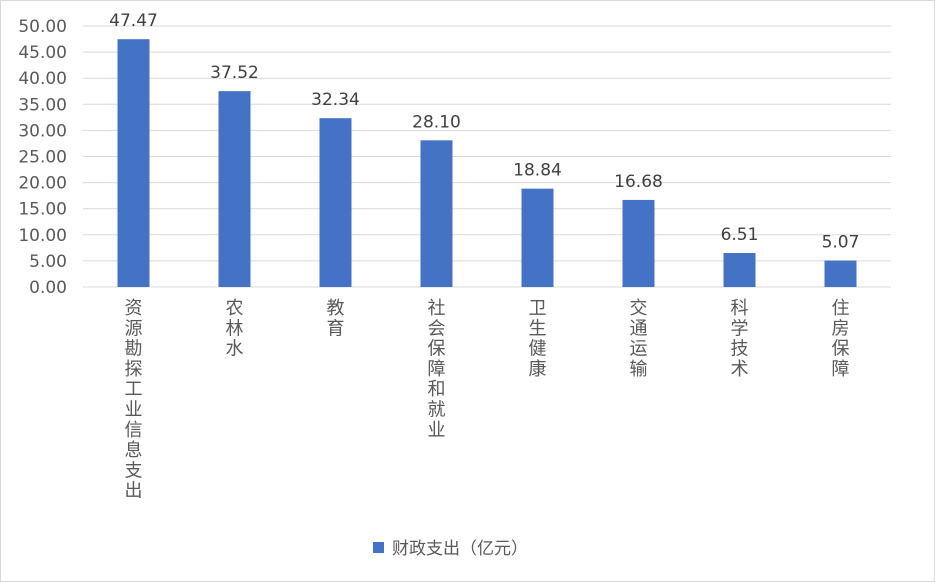  What do you see at coordinates (538, 339) in the screenshot?
I see `category-label: 卫生健康` at bounding box center [538, 339].